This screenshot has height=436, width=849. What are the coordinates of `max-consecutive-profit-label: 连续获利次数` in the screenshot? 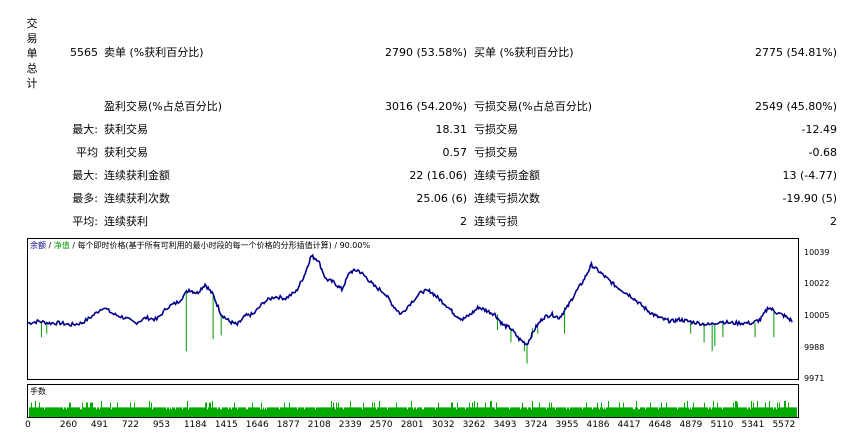 It's located at (137, 198).